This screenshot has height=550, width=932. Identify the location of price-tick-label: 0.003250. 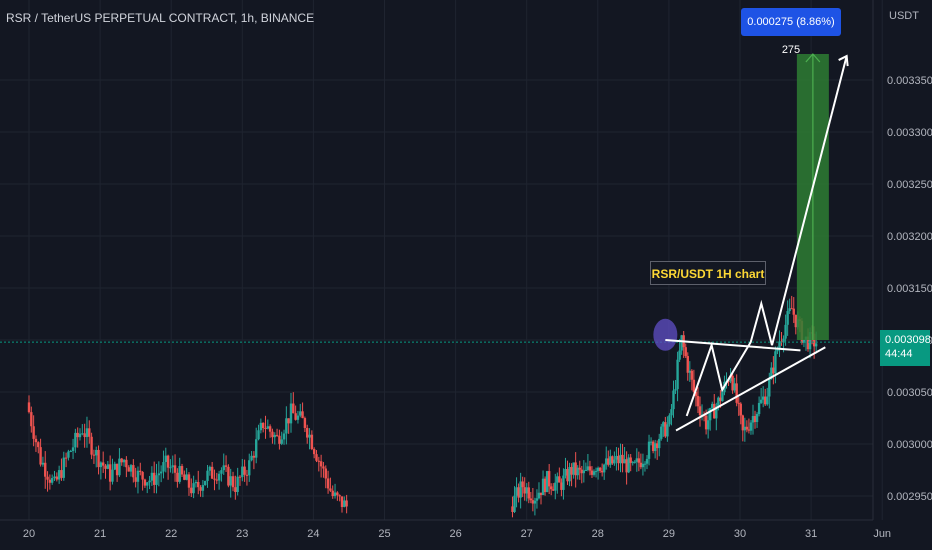
(909, 185).